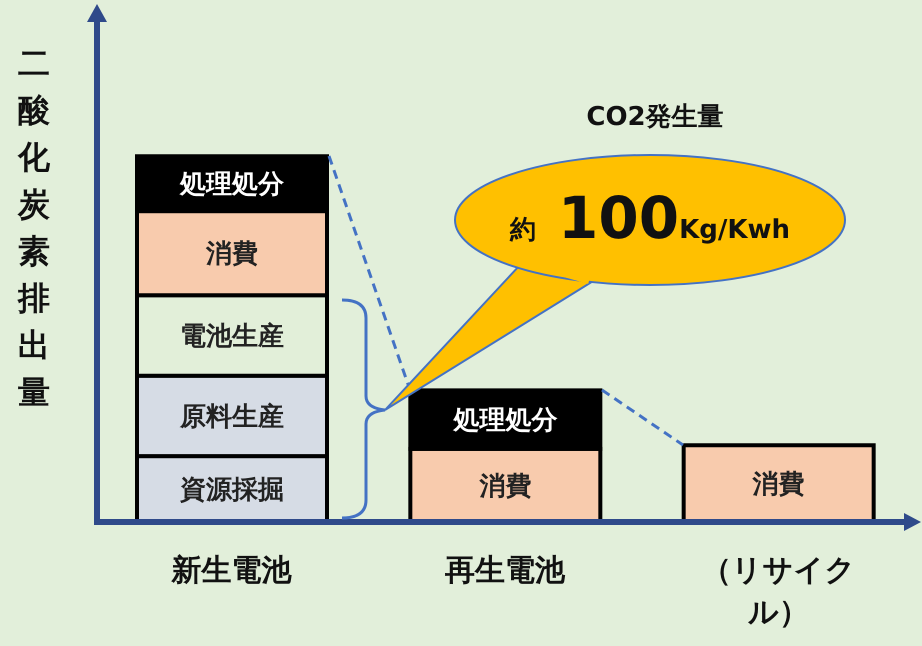 Image resolution: width=922 pixels, height=646 pixels. Describe the element at coordinates (232, 336) in the screenshot. I see `series-label: 電池生産` at that location.